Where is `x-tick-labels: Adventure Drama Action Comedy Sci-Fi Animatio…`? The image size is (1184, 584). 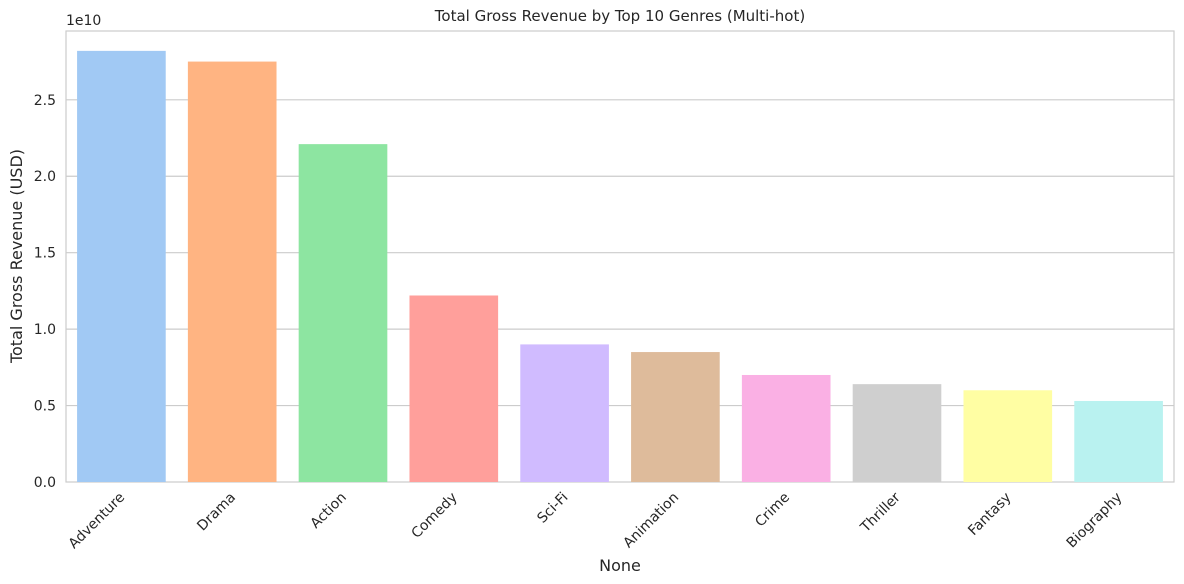
x-tick-labels: Adventure Drama Action Comedy Sci-Fi Animatio… is located at coordinates (596, 520).